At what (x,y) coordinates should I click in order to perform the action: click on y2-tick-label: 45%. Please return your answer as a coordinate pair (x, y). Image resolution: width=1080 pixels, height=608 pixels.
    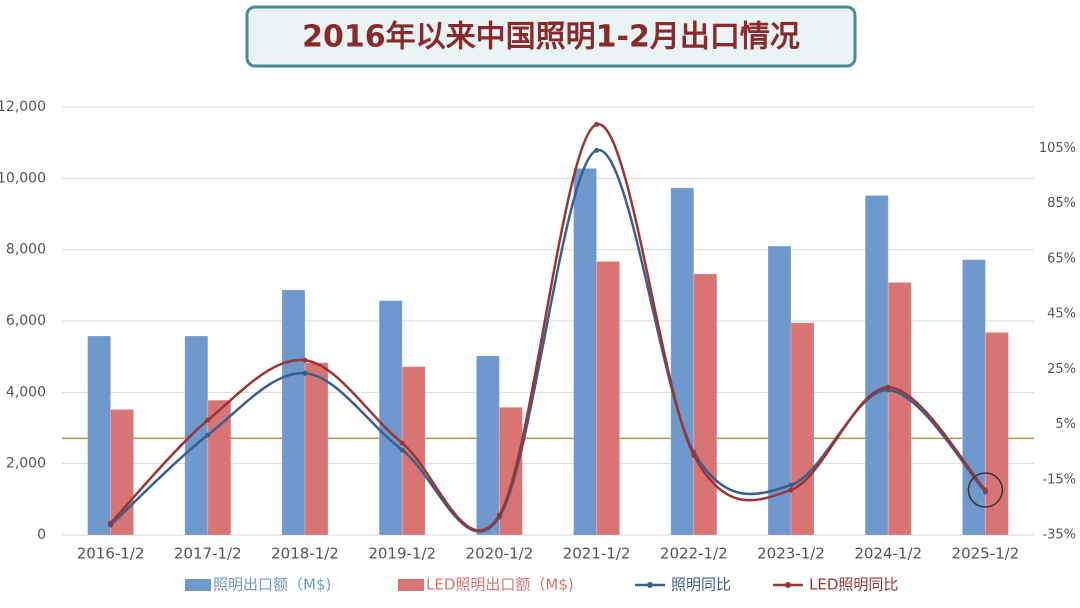
    Looking at the image, I should click on (1061, 314).